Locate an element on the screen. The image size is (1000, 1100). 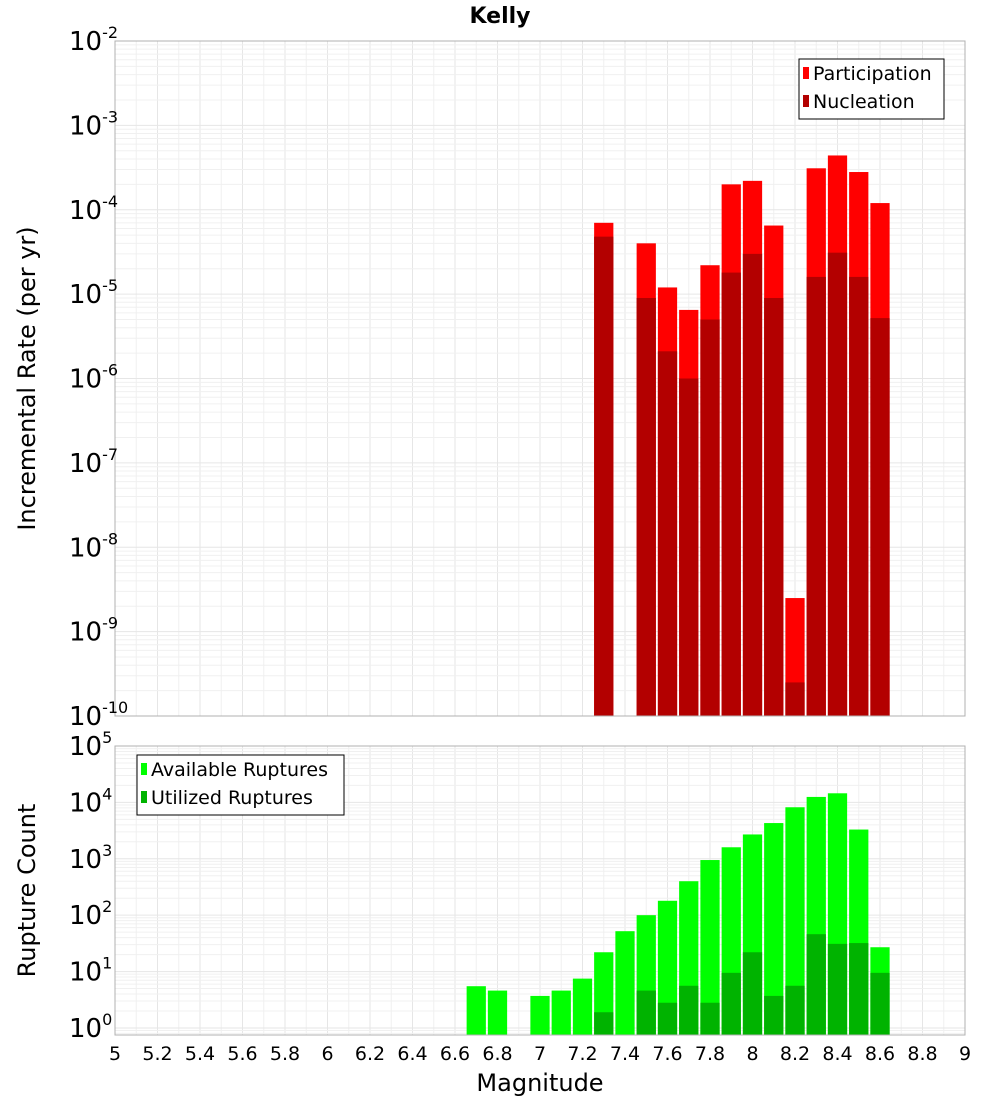
x-tick-label: 8 is located at coordinates (752, 1054).